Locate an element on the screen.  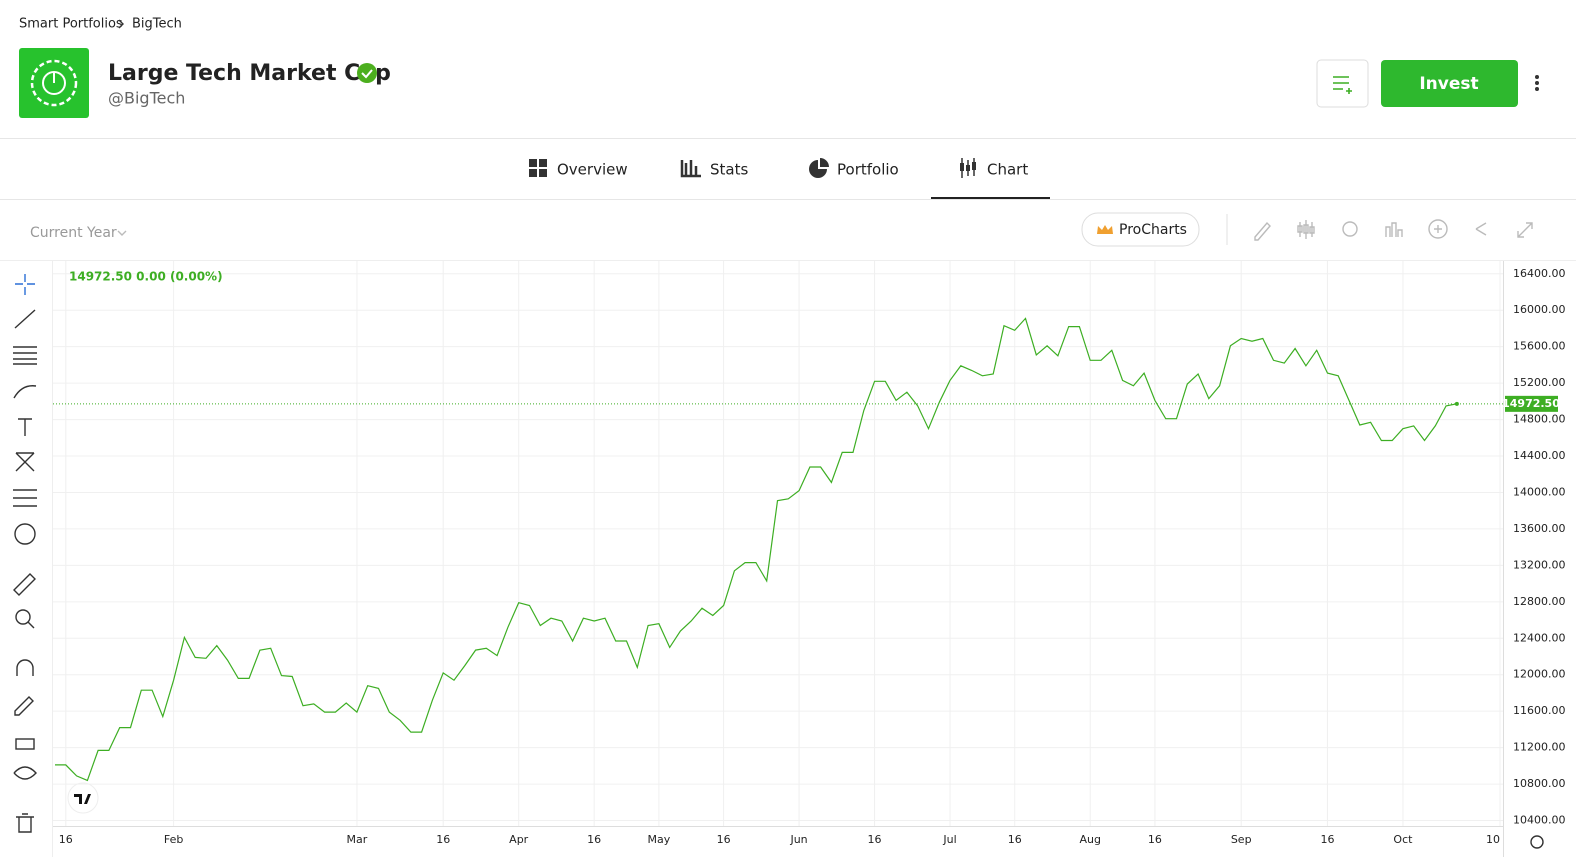
brush-tool is located at coordinates (25, 392).